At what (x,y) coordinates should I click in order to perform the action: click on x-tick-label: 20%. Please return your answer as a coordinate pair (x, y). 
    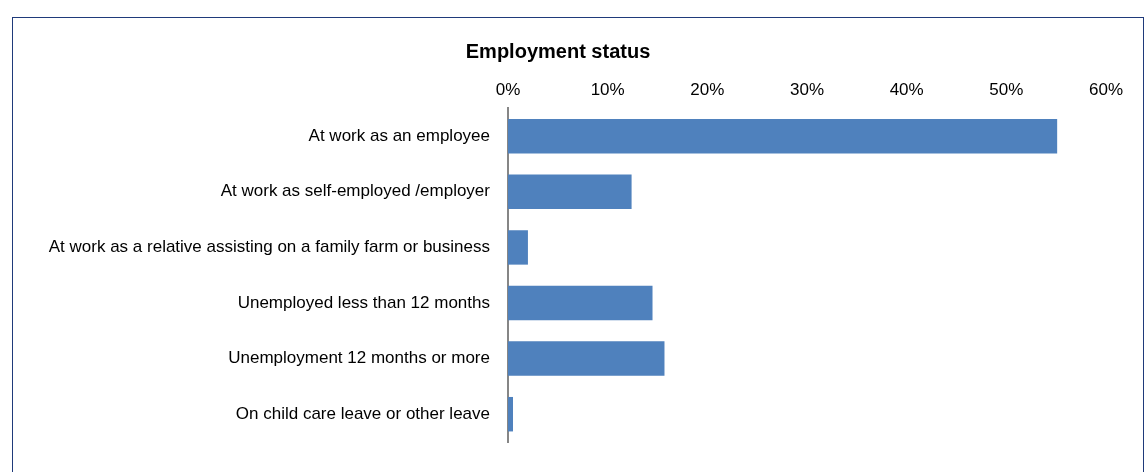
    Looking at the image, I should click on (707, 89).